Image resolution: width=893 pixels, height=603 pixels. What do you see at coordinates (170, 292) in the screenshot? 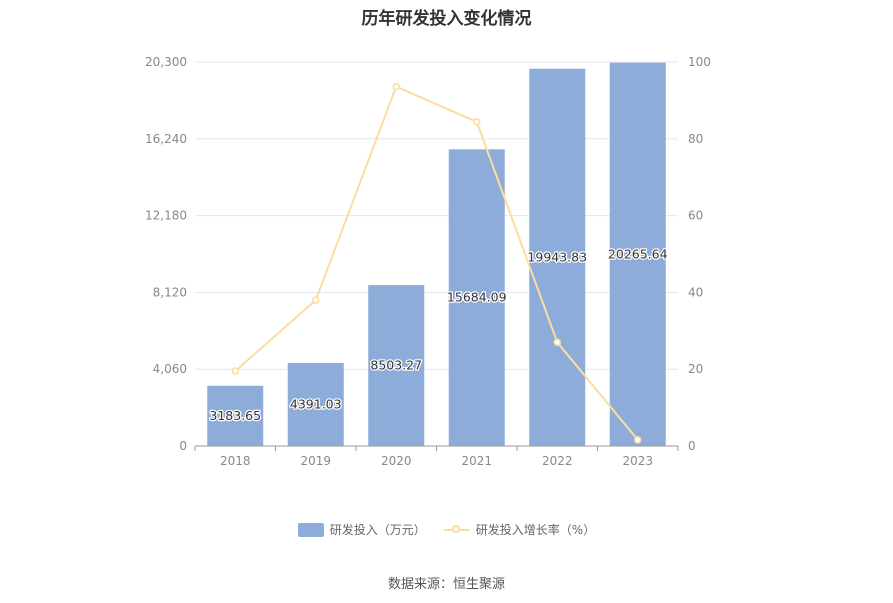
I see `y-left-tick-label: 8,120` at bounding box center [170, 292].